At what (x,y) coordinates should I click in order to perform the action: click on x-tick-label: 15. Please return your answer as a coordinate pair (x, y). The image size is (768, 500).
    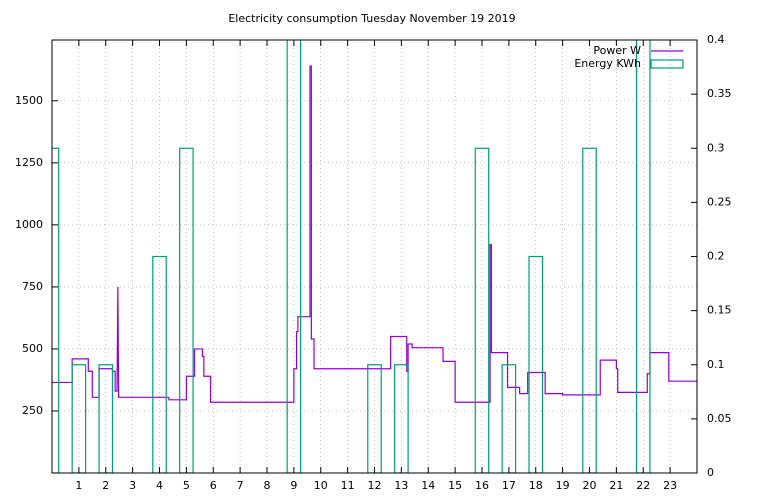
    Looking at the image, I should click on (455, 485).